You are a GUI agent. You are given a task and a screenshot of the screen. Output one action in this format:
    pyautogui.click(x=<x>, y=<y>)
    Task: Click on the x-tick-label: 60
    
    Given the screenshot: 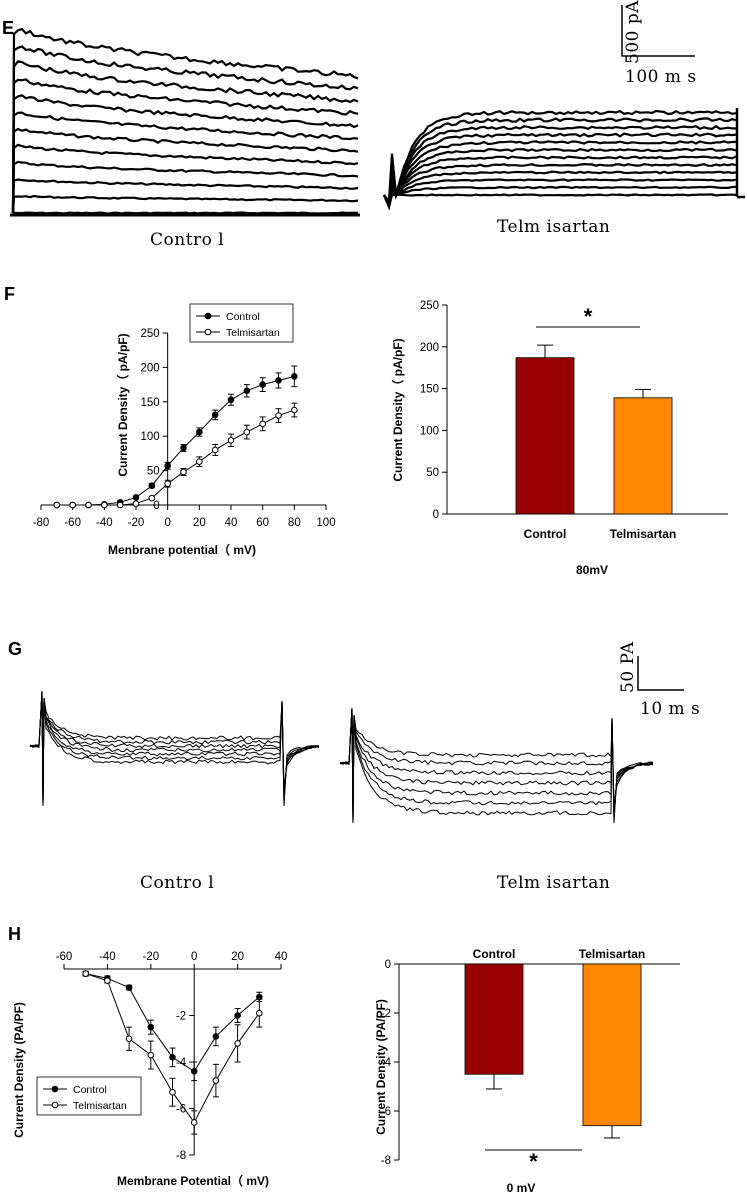 What is the action you would take?
    pyautogui.click(x=262, y=523)
    